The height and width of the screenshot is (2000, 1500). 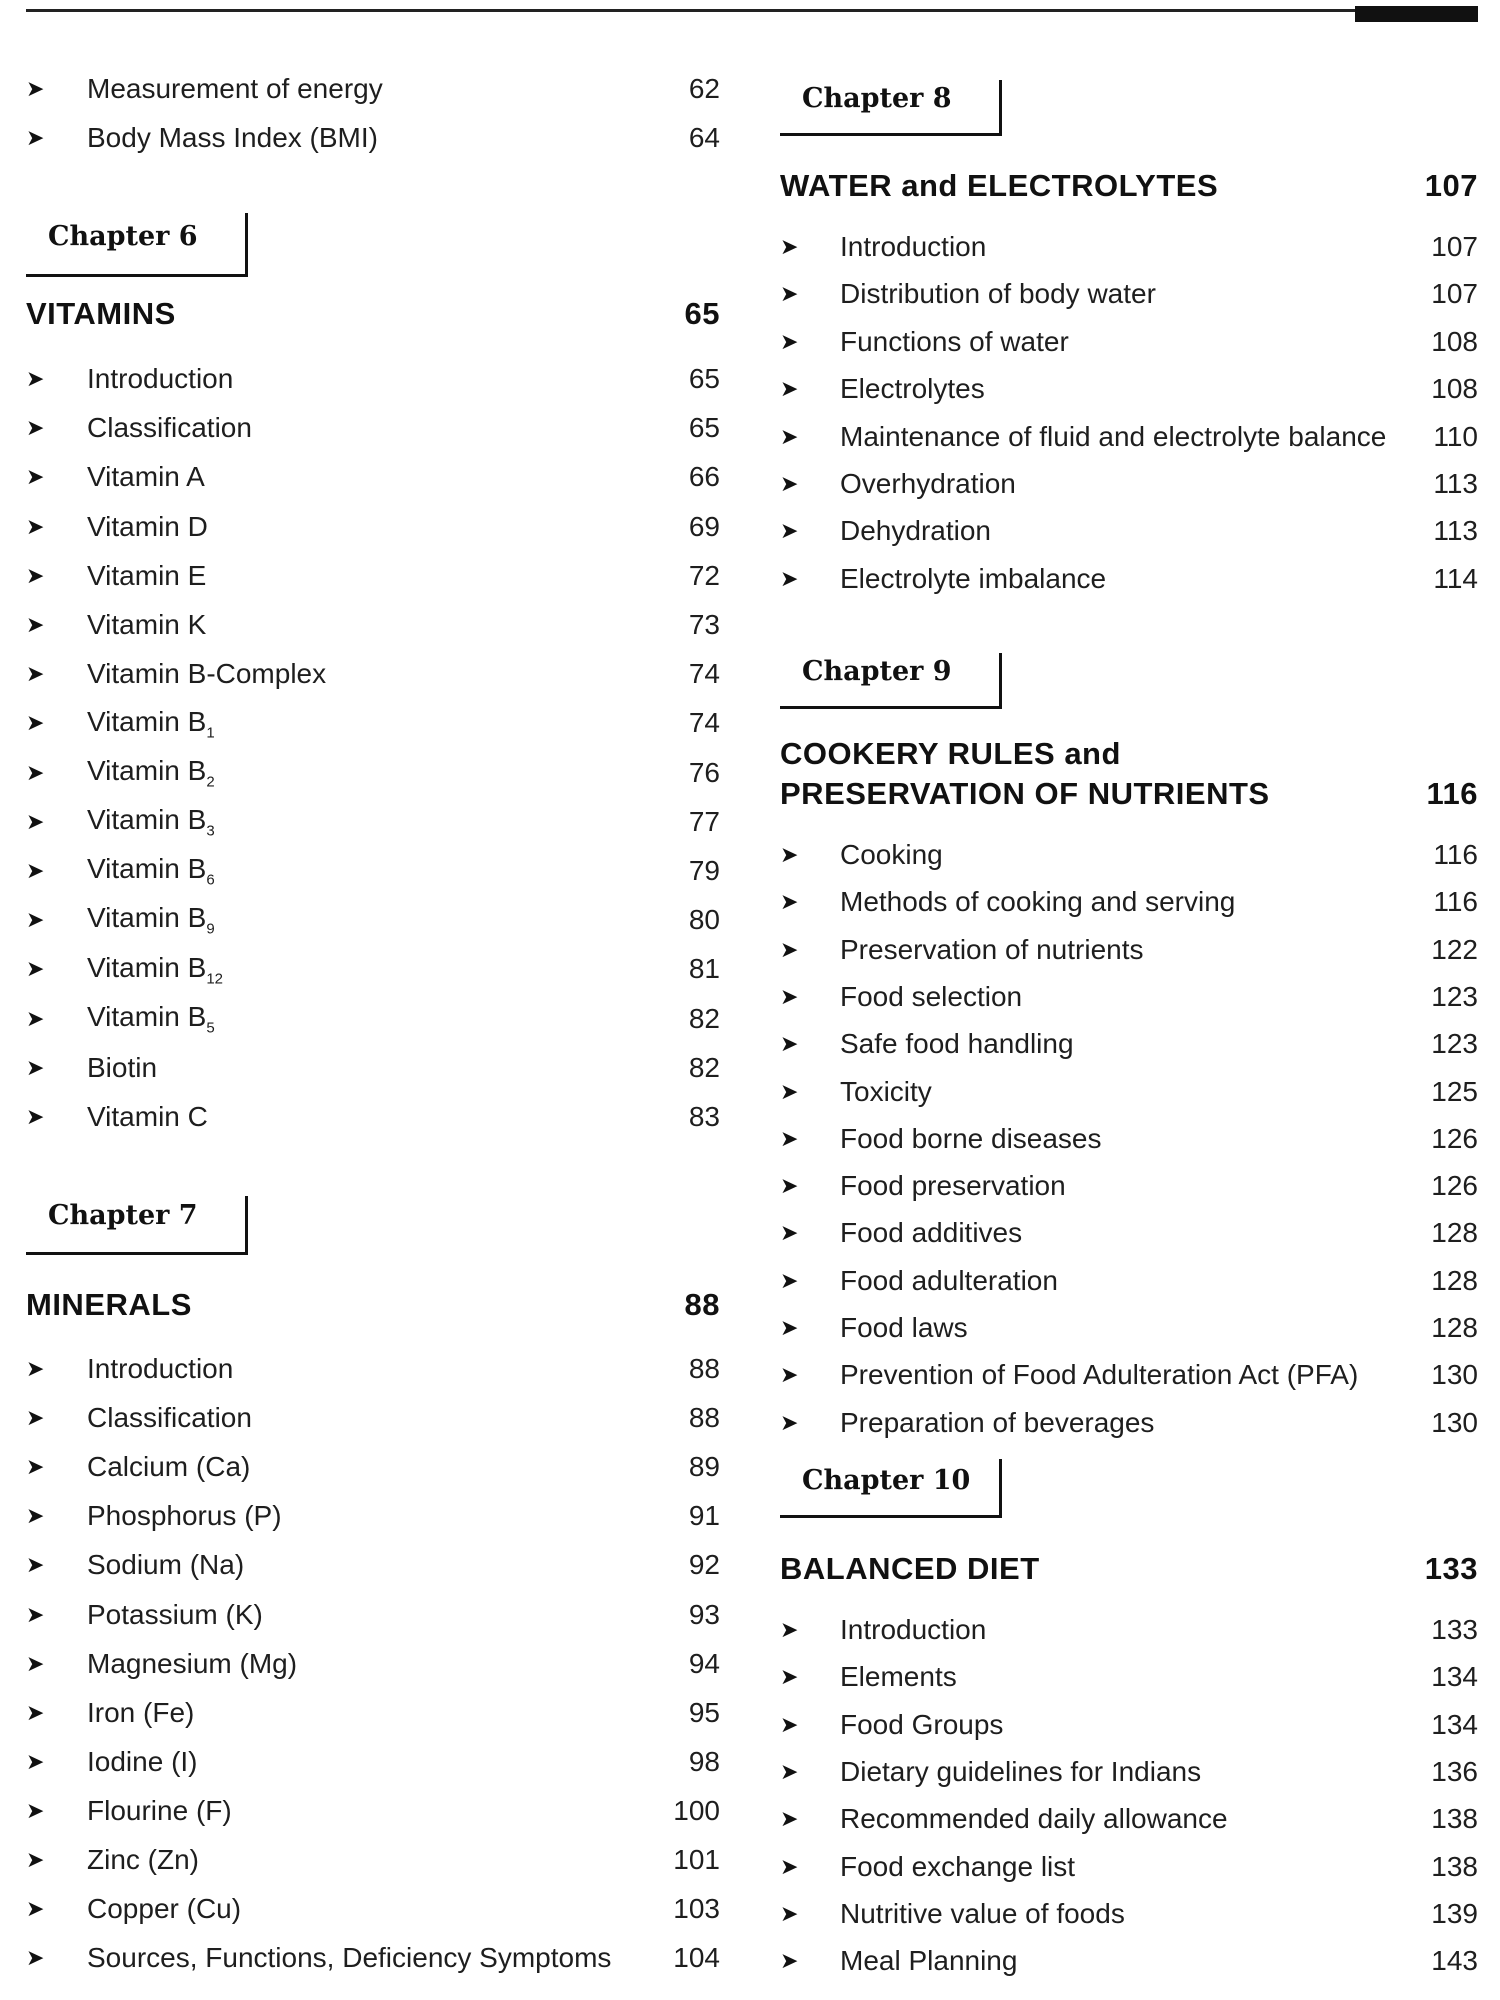 I want to click on chapter-underline, so click(x=137, y=1253).